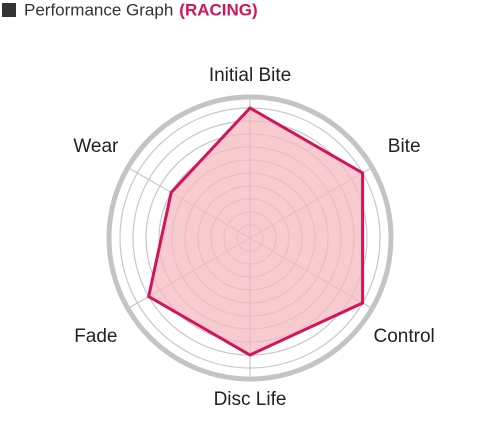  Describe the element at coordinates (96, 146) in the screenshot. I see `axis-label: Wear` at that location.